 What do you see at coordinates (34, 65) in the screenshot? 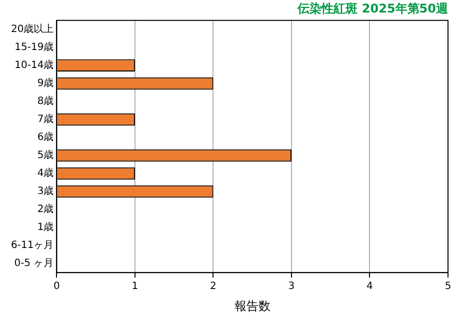
I see `y-tick-label: 10-14歳` at bounding box center [34, 65].